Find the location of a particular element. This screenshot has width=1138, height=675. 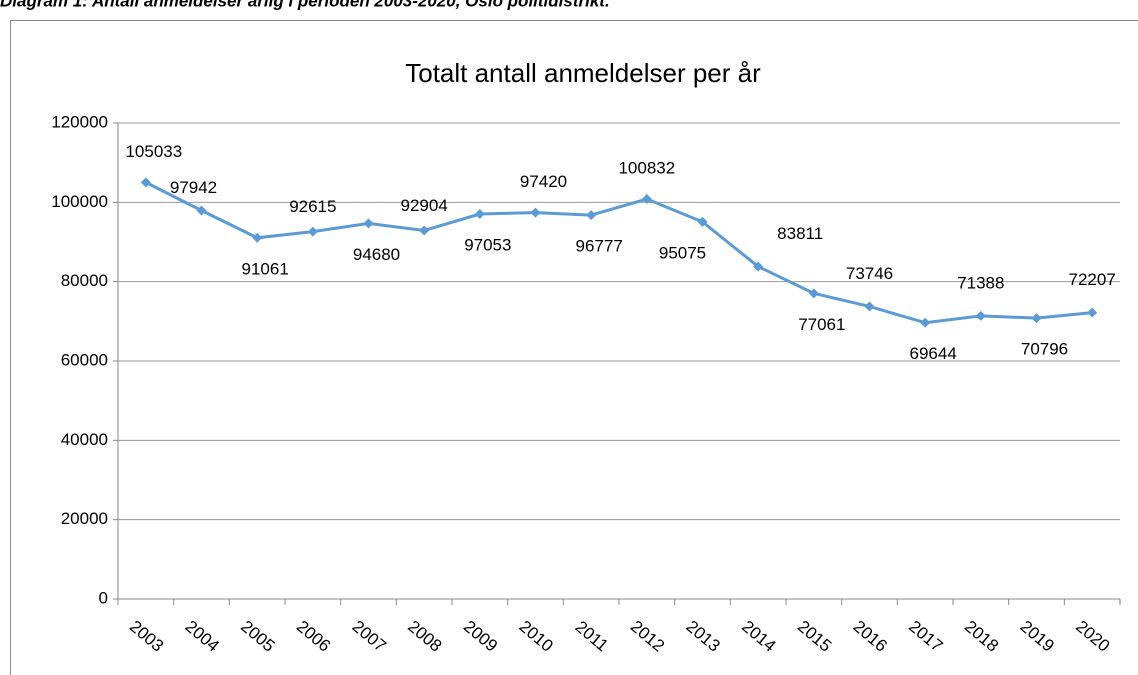

chart-title: Totalt antall anmeldelser per år is located at coordinates (583, 73).